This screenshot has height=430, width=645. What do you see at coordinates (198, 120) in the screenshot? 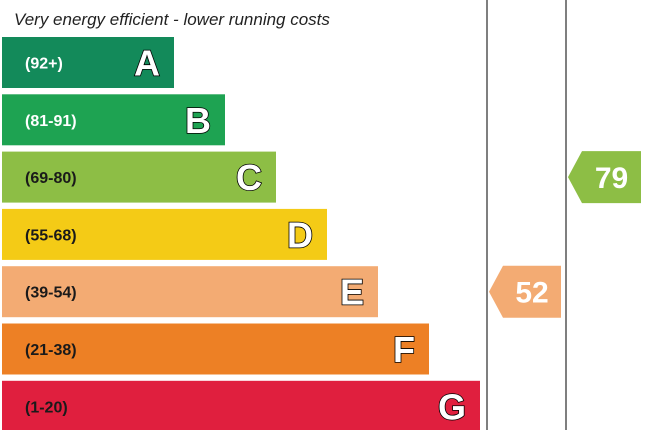
I see `band-letter-b: B` at bounding box center [198, 120].